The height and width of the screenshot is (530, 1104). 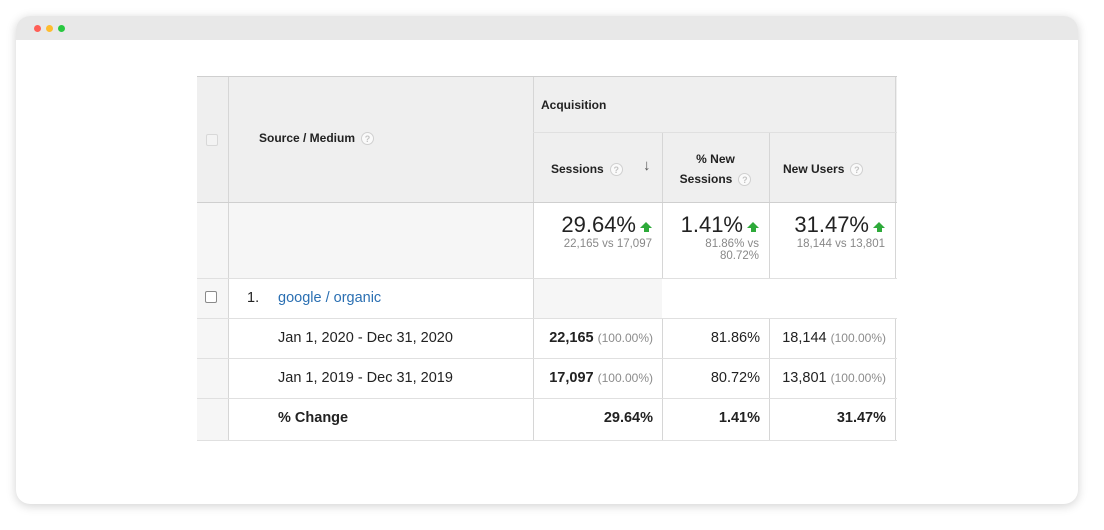 What do you see at coordinates (37, 28) in the screenshot?
I see `close-window-dot-icon` at bounding box center [37, 28].